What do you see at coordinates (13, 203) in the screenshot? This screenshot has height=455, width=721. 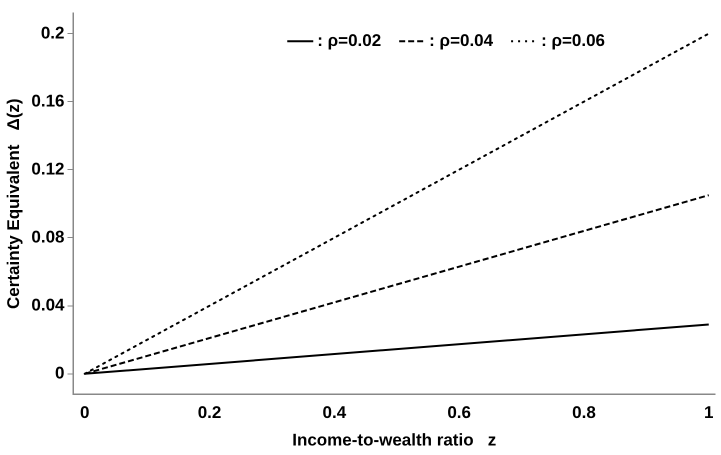 I see `y-axis-title: Certainty Equivalent Δ(z)` at bounding box center [13, 203].